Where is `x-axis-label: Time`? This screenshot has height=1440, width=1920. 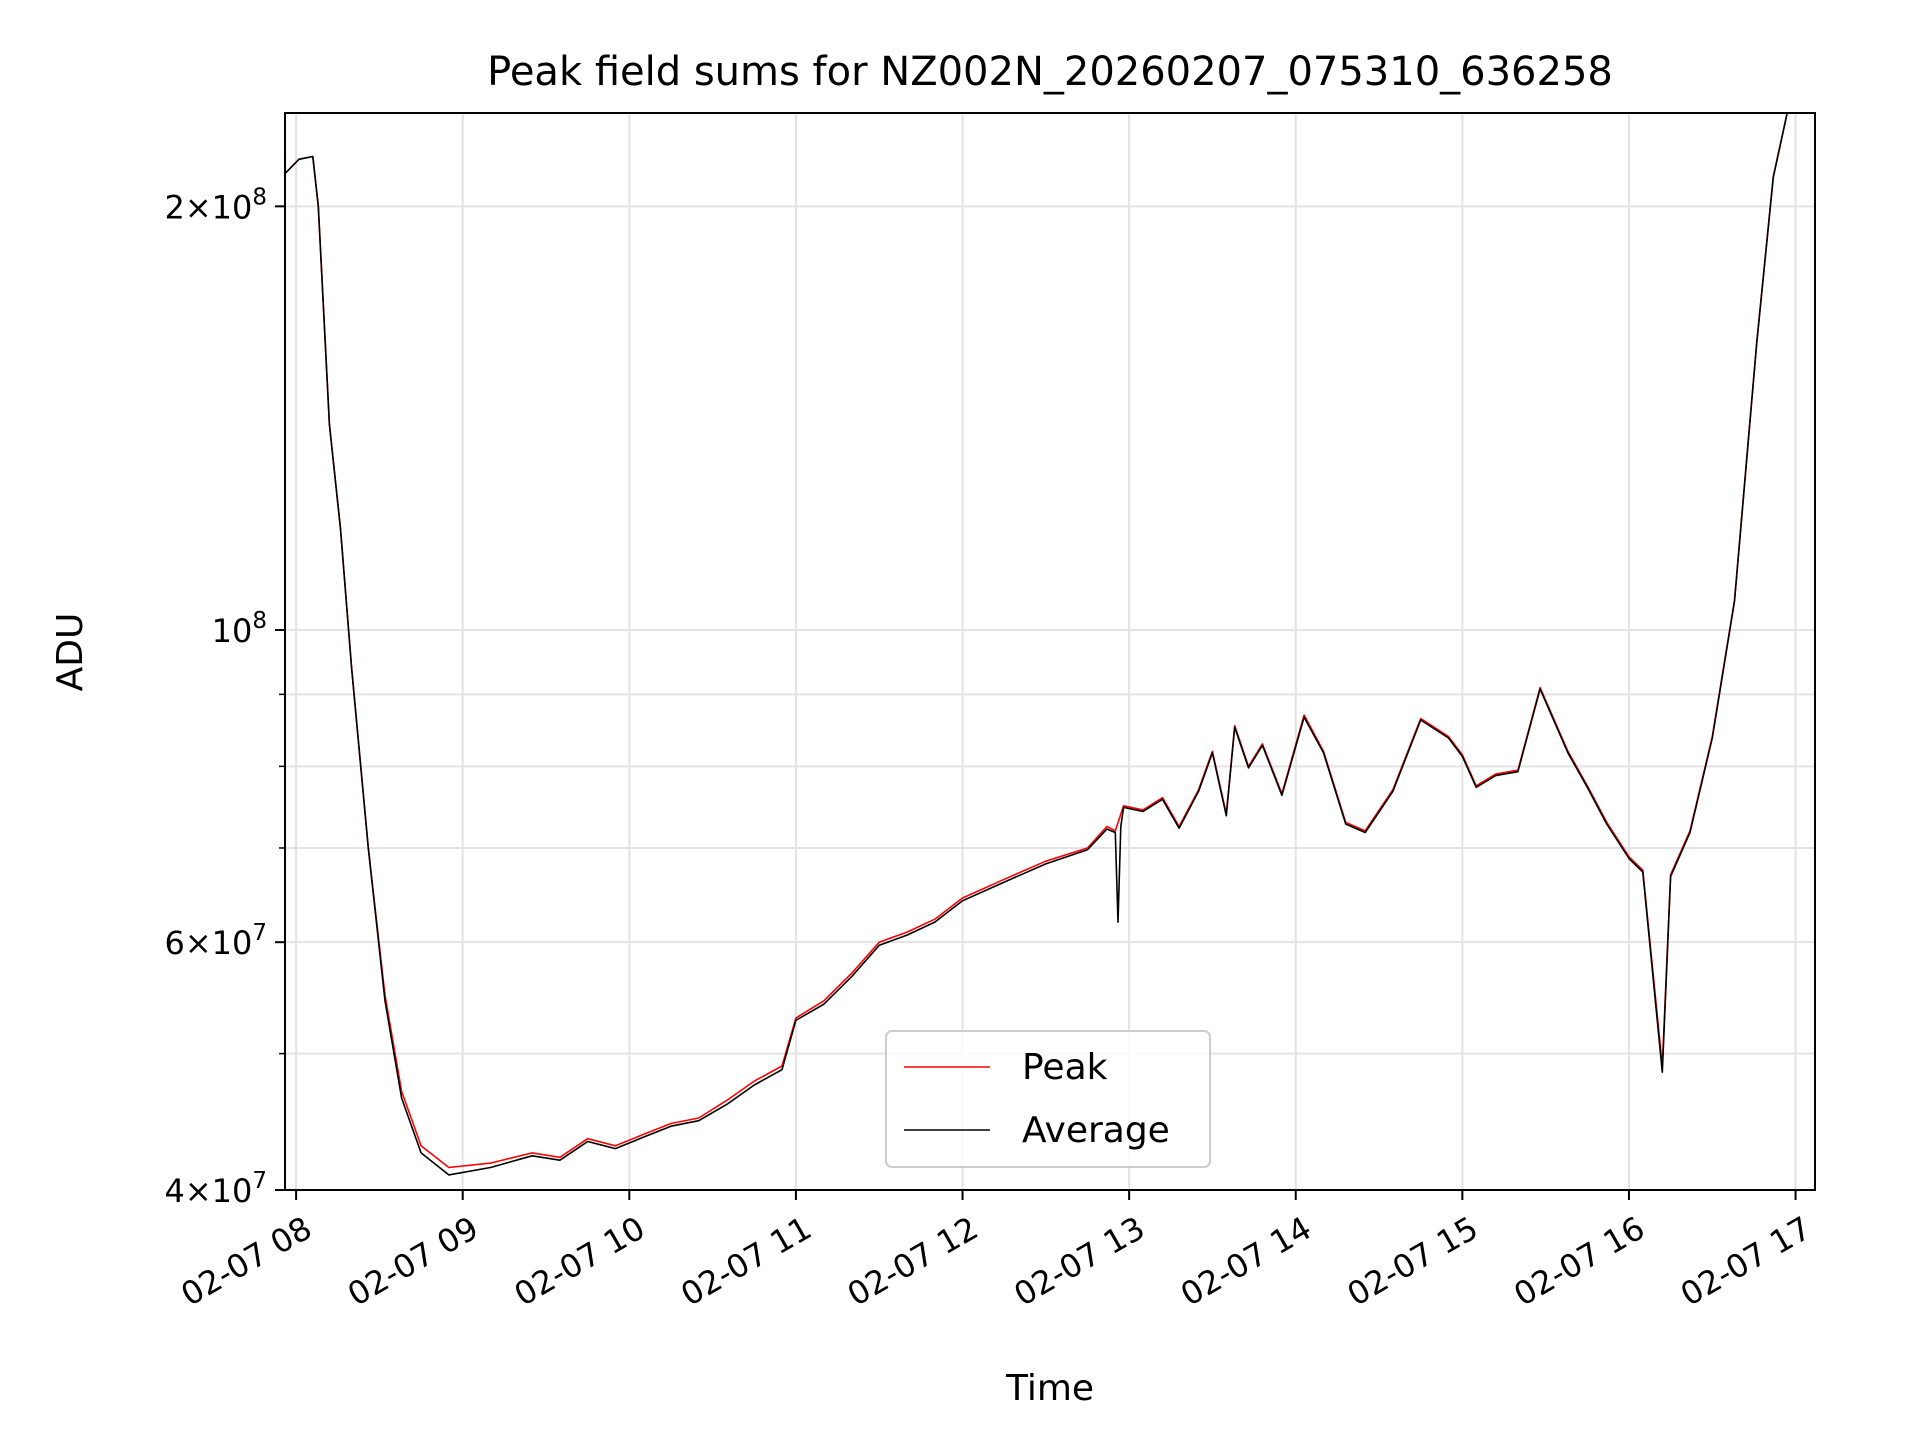
x-axis-label: Time is located at coordinates (1049, 1388).